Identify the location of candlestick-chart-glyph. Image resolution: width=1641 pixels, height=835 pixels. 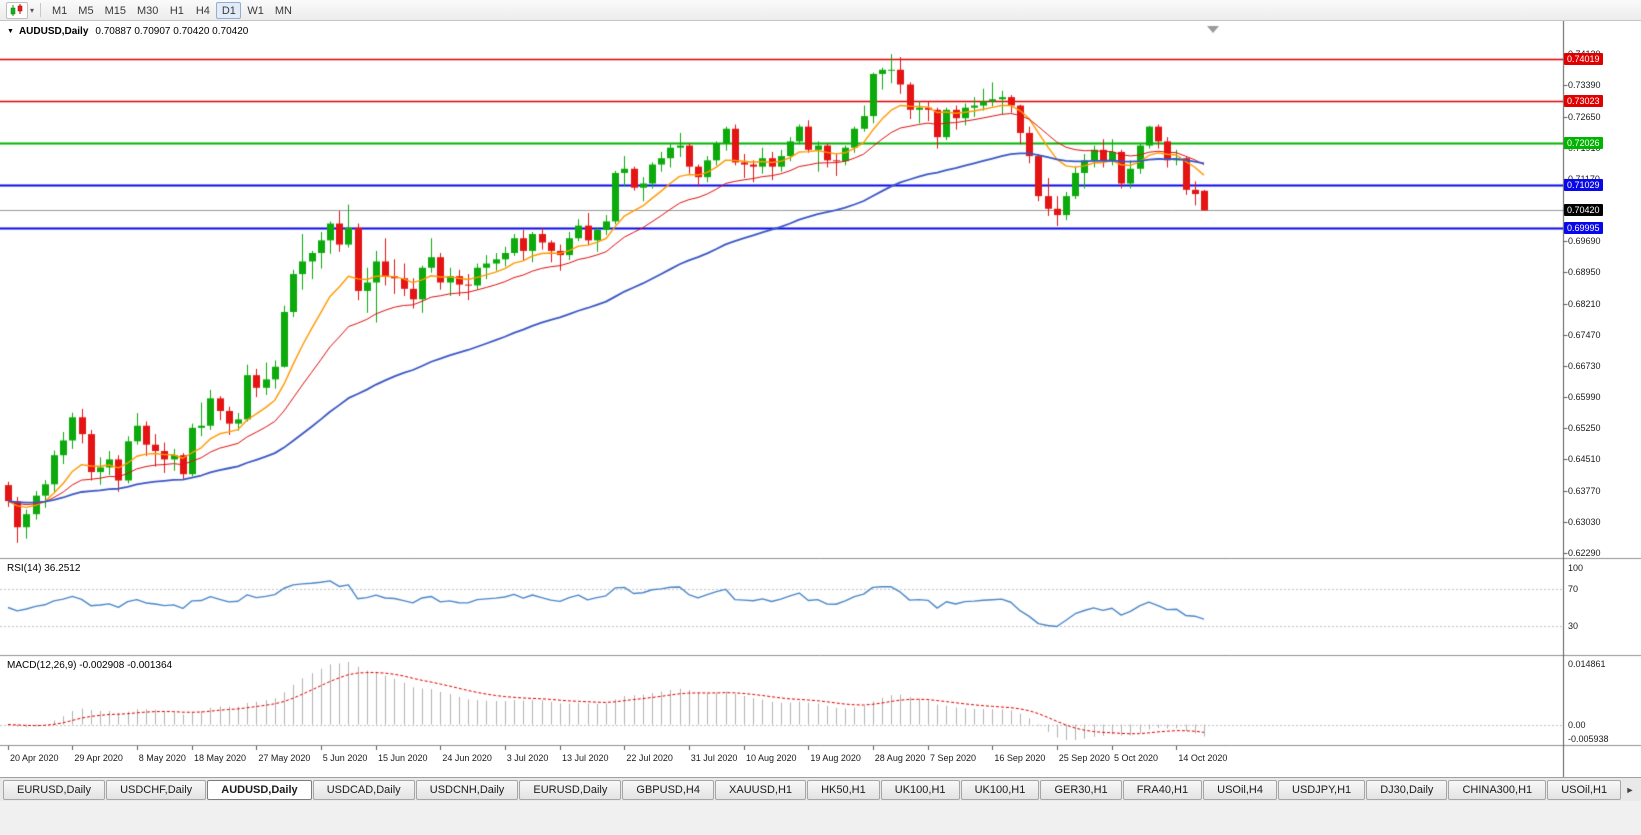
(16, 9).